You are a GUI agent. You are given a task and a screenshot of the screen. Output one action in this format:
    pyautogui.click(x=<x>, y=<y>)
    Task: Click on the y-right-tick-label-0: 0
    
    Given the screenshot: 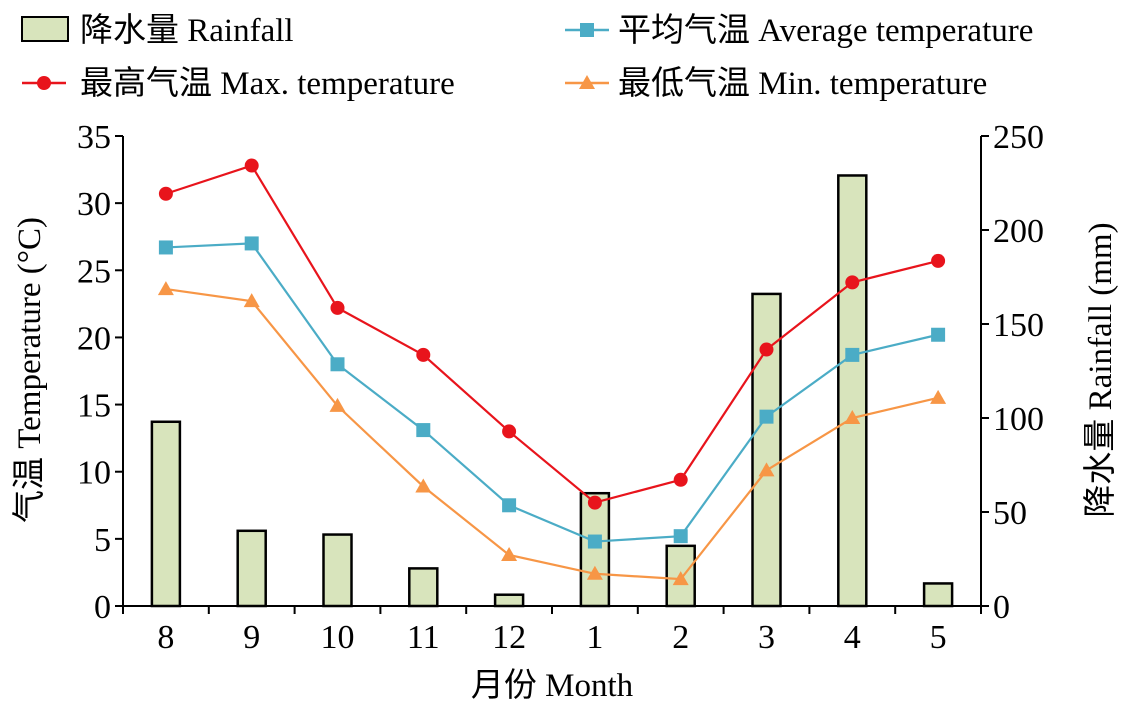 What is the action you would take?
    pyautogui.click(x=1001, y=607)
    